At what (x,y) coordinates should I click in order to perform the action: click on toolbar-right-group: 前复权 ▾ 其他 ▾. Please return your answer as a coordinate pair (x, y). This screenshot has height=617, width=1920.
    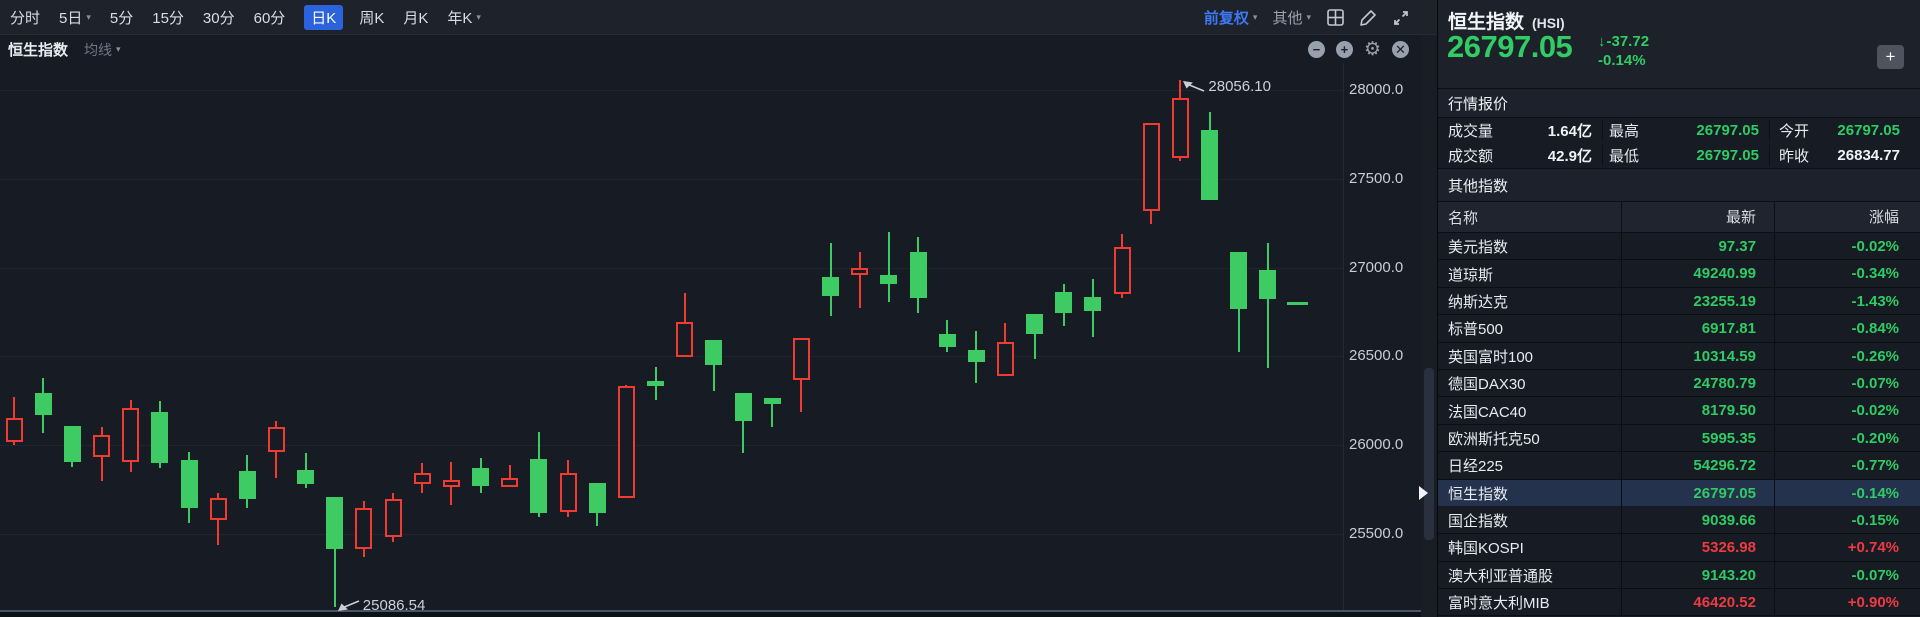
    Looking at the image, I should click on (1307, 17).